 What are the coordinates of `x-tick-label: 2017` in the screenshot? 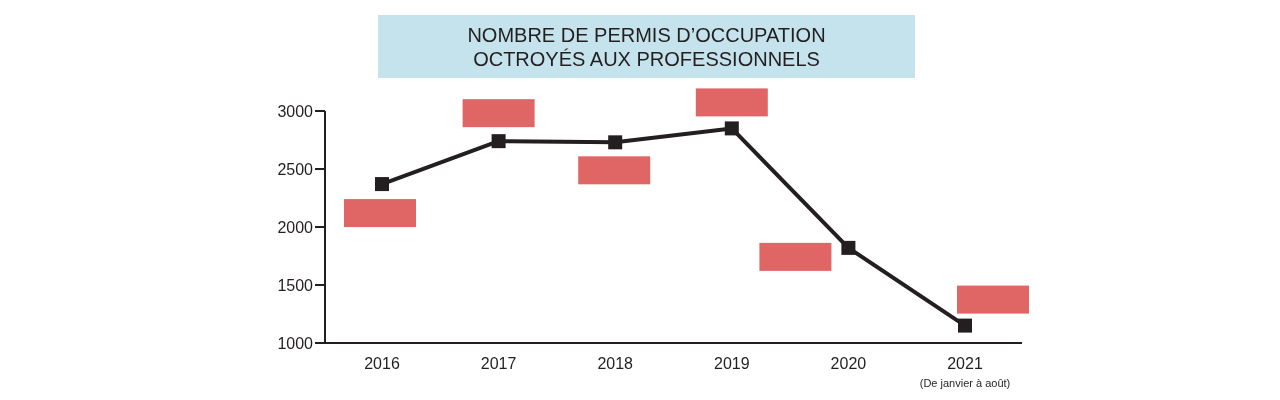 It's located at (498, 363).